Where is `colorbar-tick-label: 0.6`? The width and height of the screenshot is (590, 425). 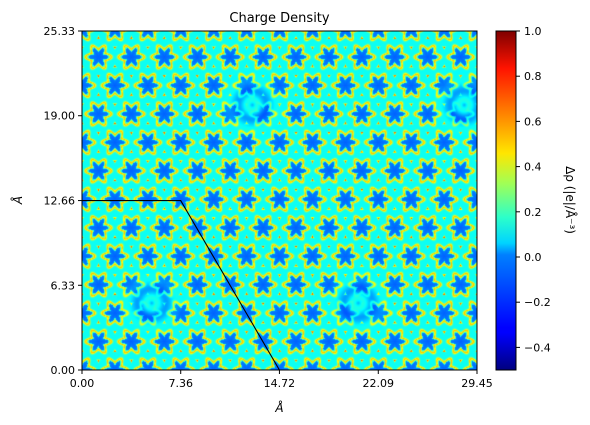
colorbar-tick-label: 0.6 is located at coordinates (533, 121).